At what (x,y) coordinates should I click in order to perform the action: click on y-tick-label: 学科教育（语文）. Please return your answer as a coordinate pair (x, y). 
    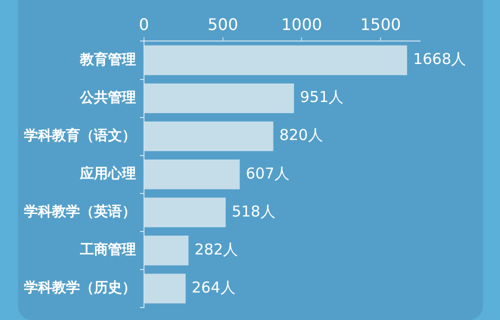
    Looking at the image, I should click on (80, 135).